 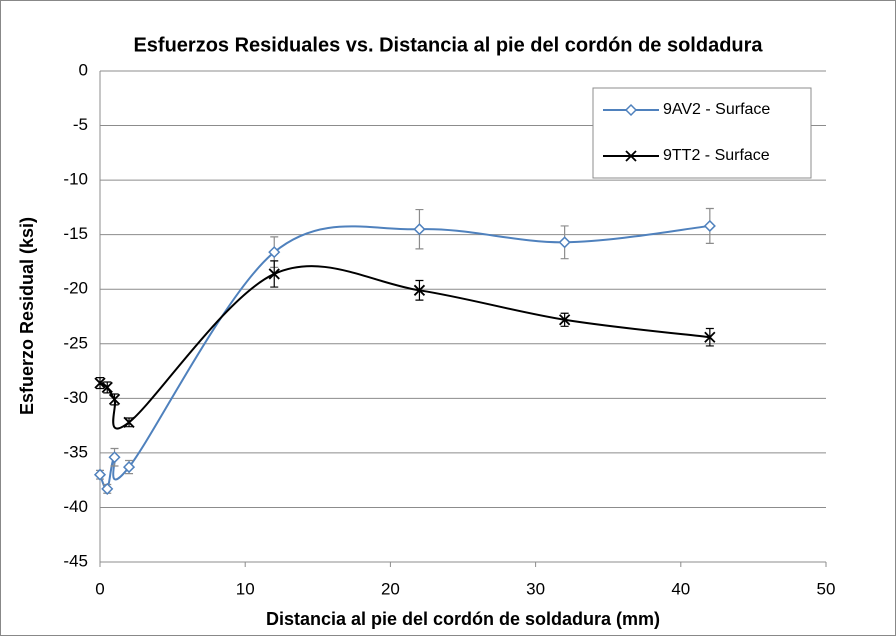 I want to click on y-tick-label: -10, so click(x=75, y=179).